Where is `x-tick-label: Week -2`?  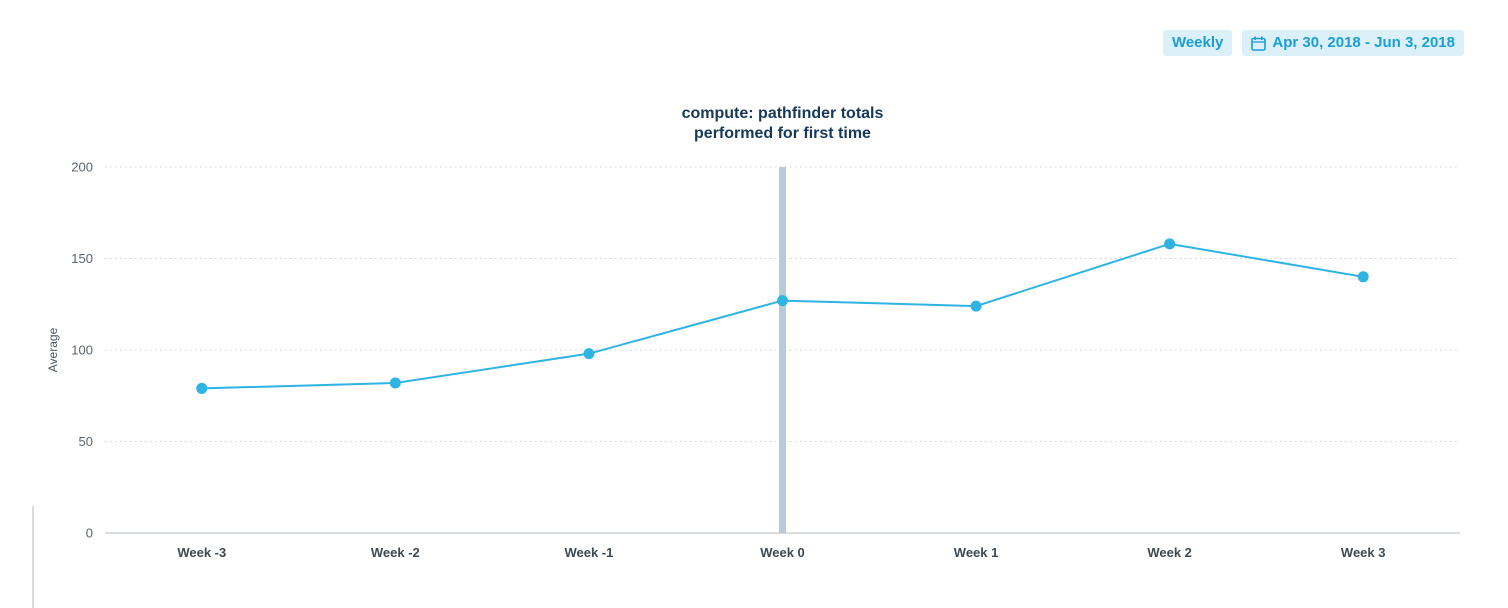 x-tick-label: Week -2 is located at coordinates (395, 552).